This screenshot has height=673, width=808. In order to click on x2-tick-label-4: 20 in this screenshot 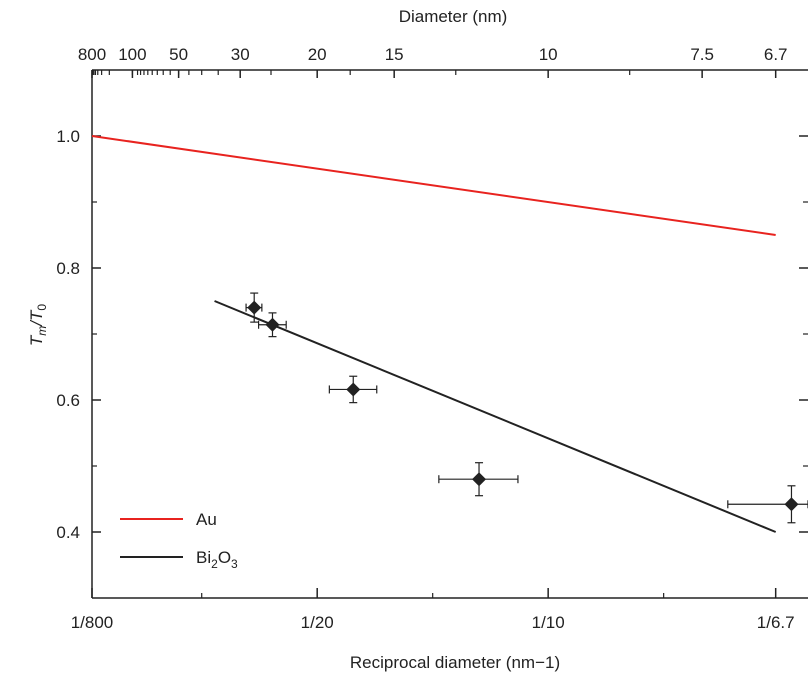, I will do `click(317, 54)`.